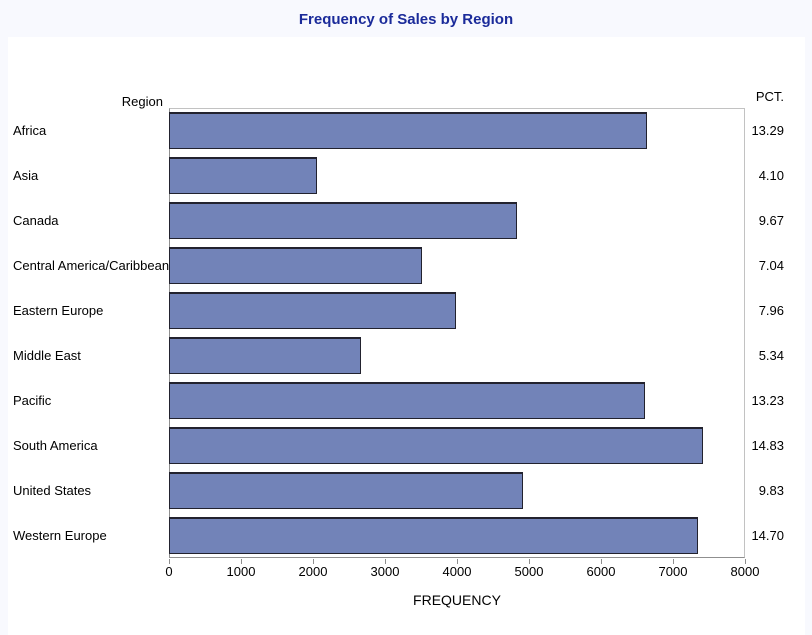  Describe the element at coordinates (30, 130) in the screenshot. I see `category-label-africa: Africa` at that location.